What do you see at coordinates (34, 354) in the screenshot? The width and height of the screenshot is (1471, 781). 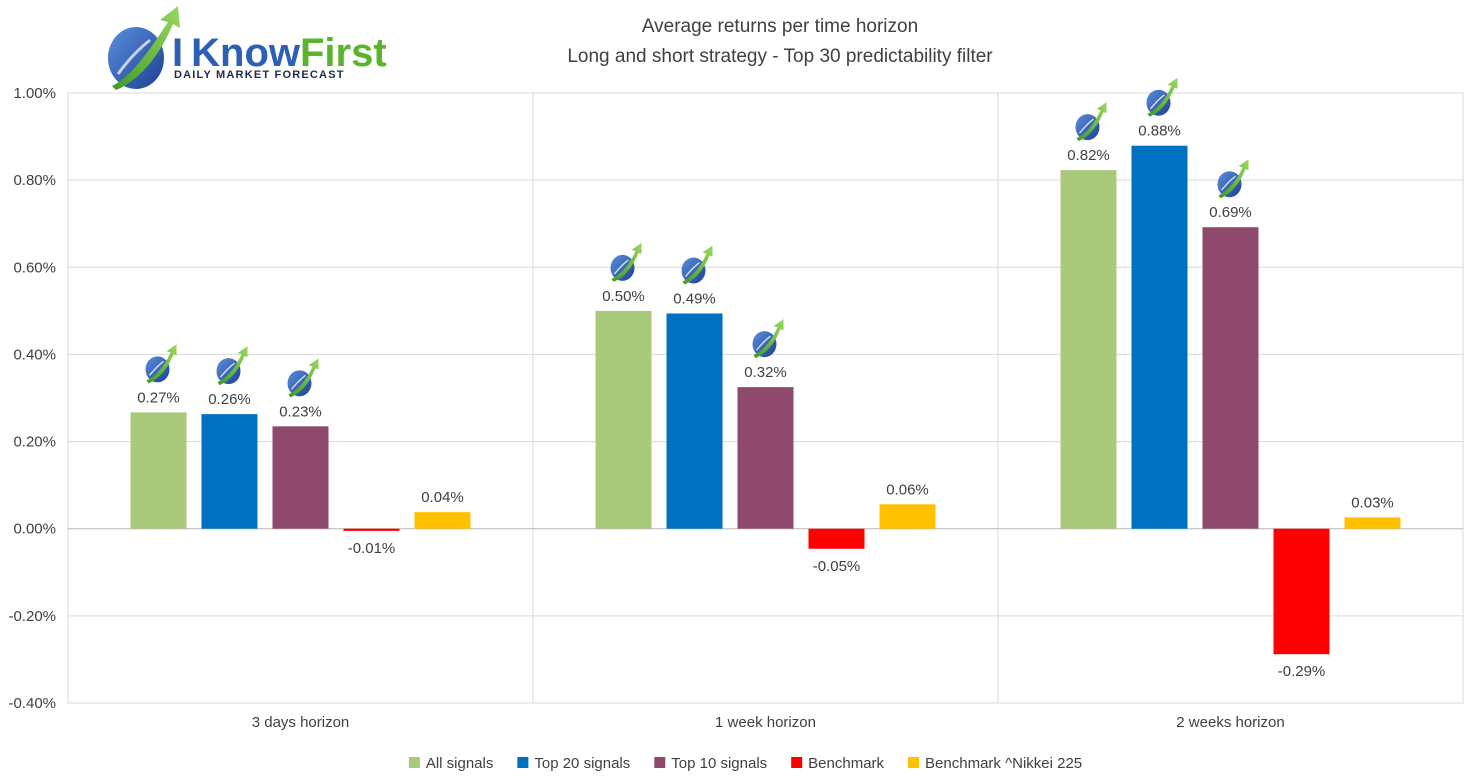 I see `y-tick-label: 0.40%` at bounding box center [34, 354].